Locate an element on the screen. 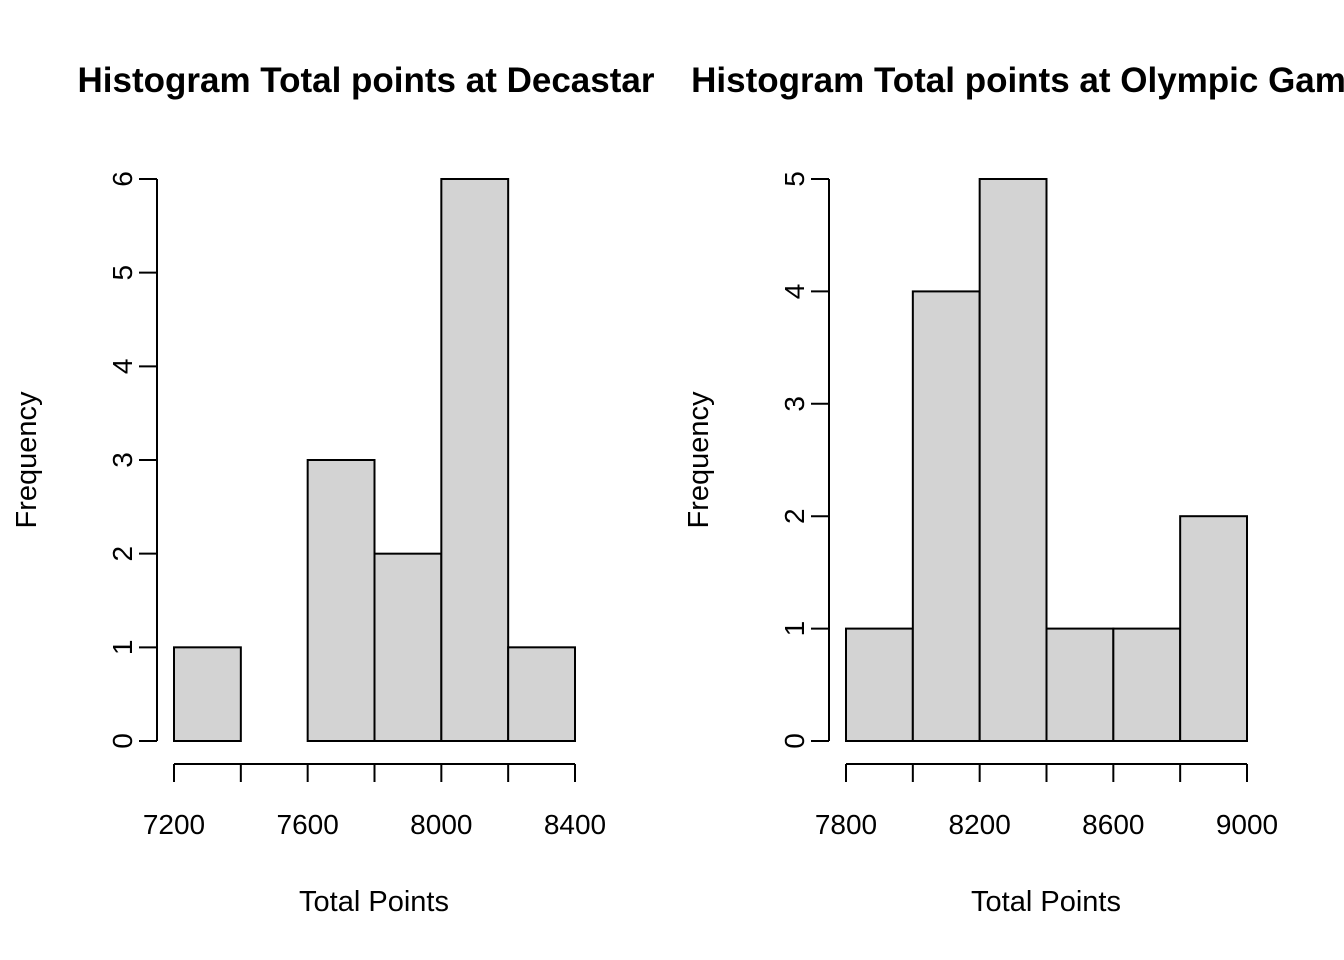 This screenshot has height=960, width=1344. x-tick-label: 8600 is located at coordinates (1113, 824).